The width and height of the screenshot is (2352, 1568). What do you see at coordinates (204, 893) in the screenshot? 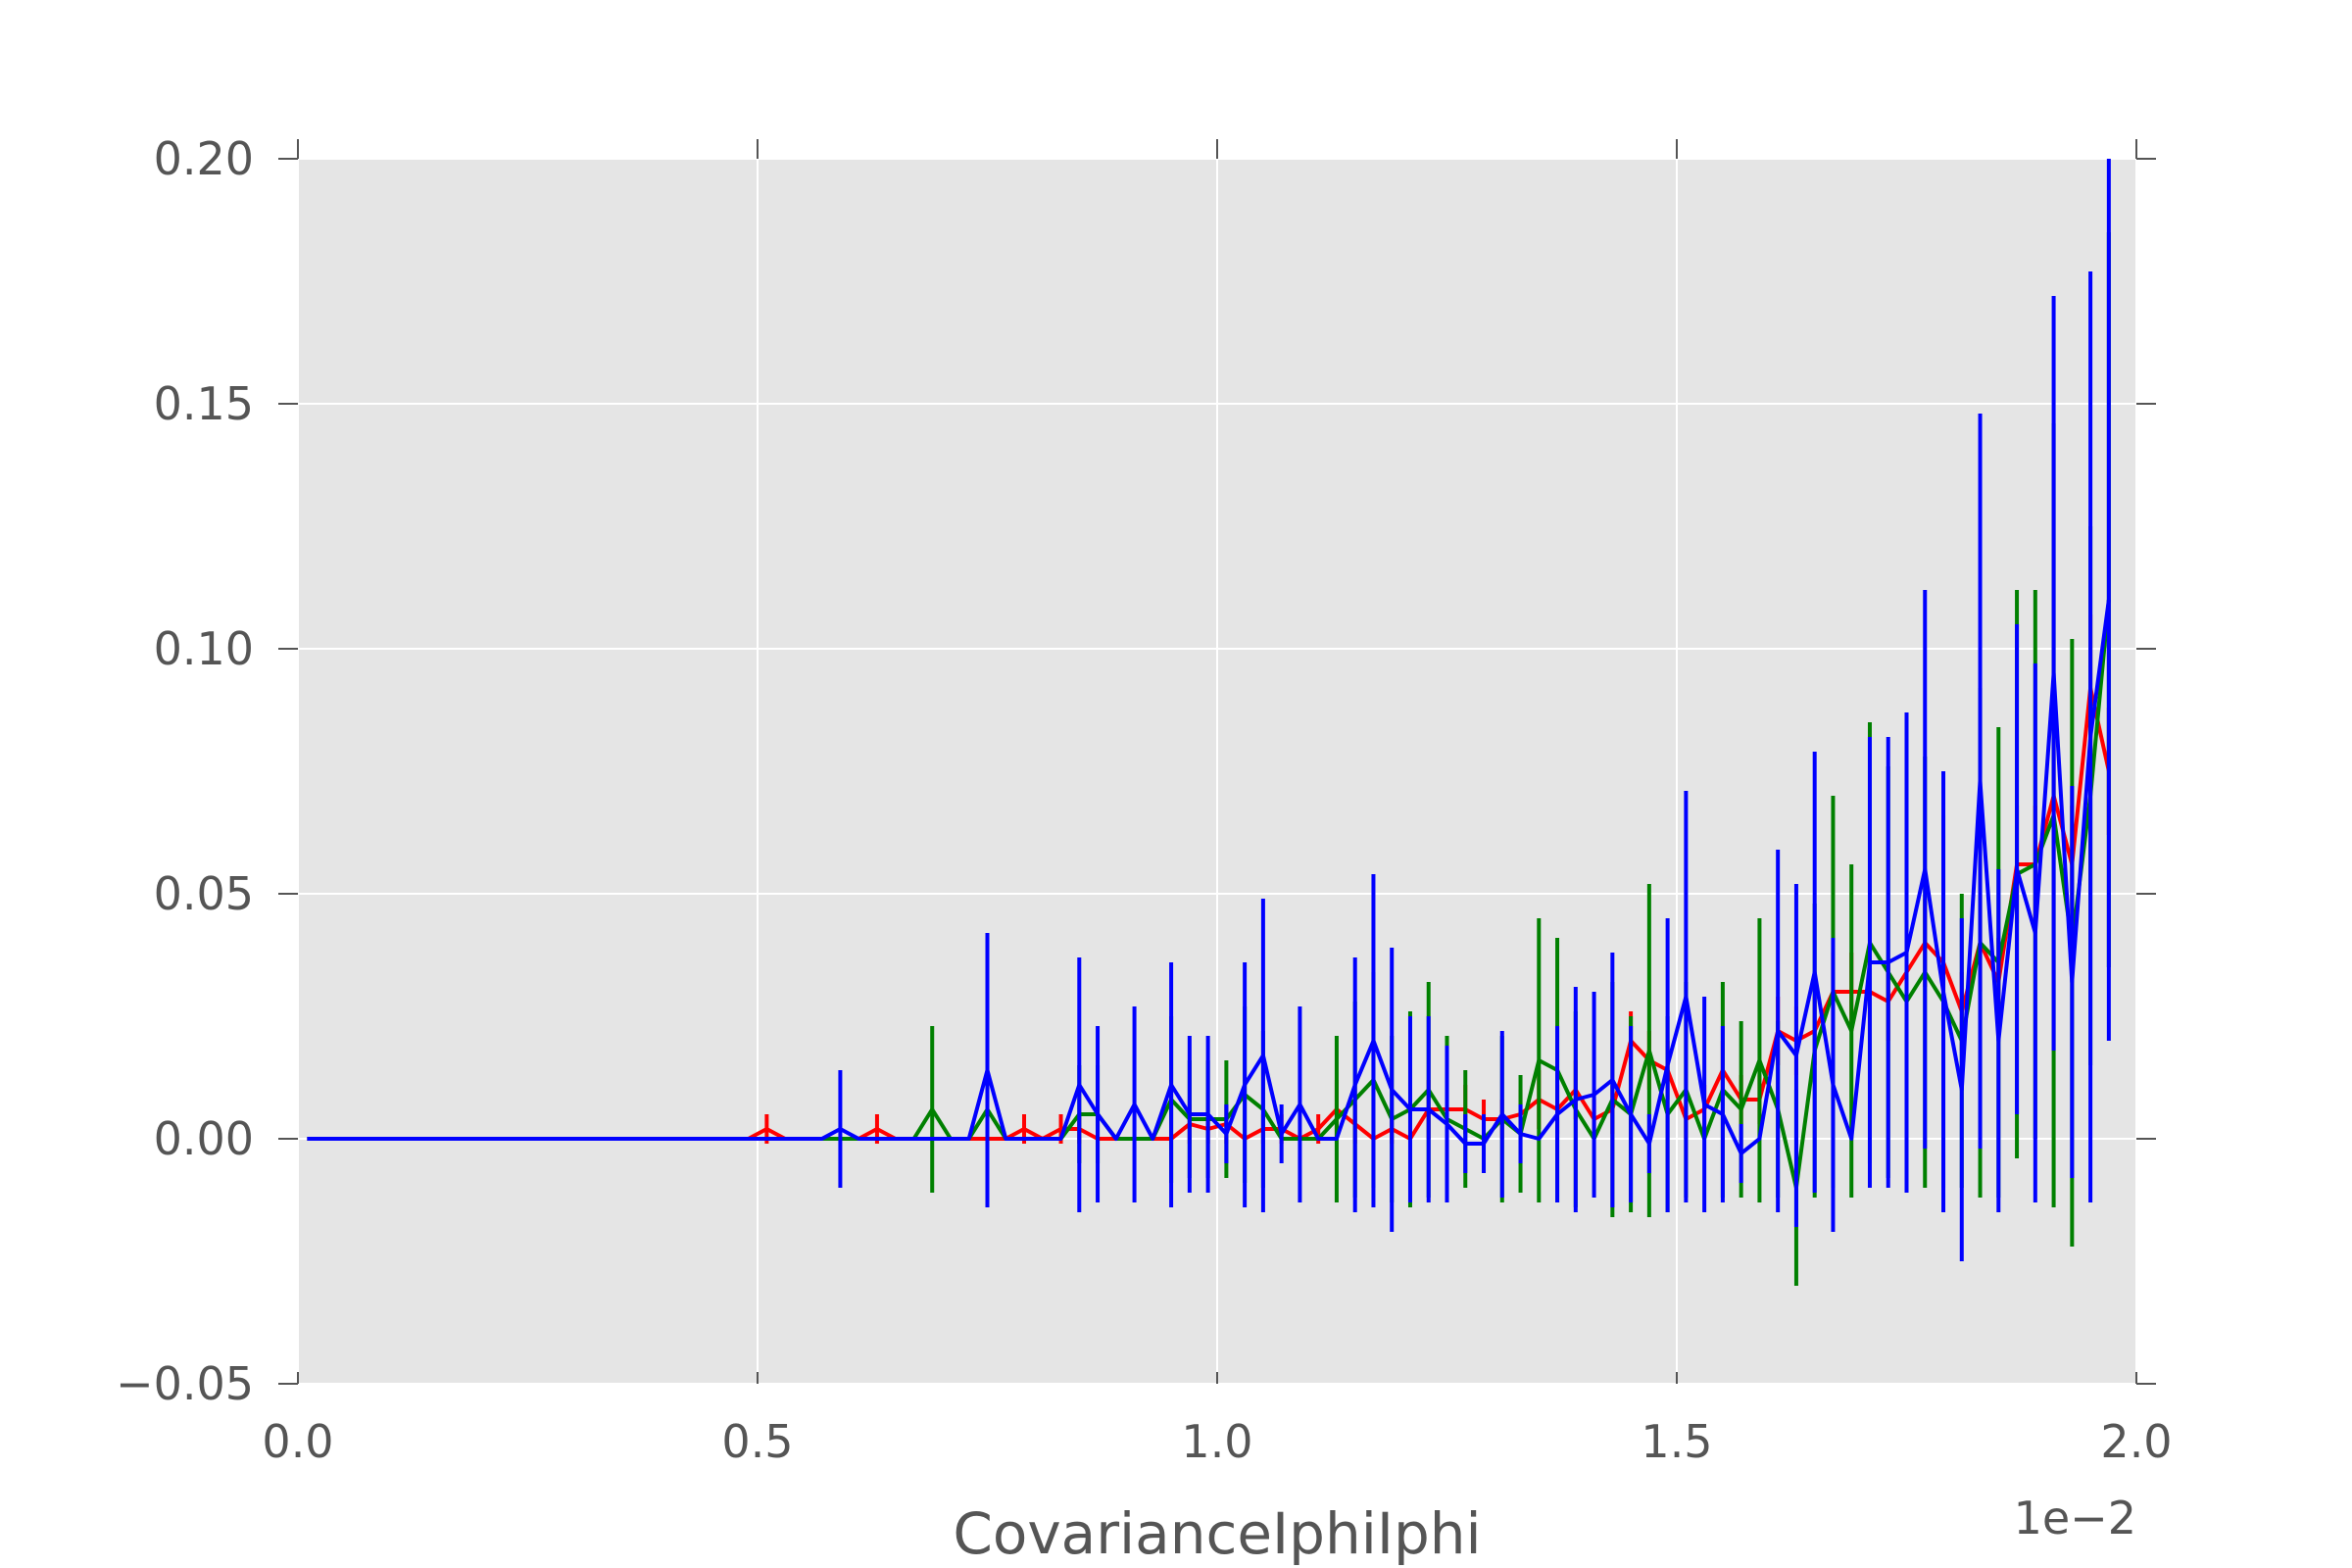
I see `y-tick-label: 0.05` at bounding box center [204, 893].